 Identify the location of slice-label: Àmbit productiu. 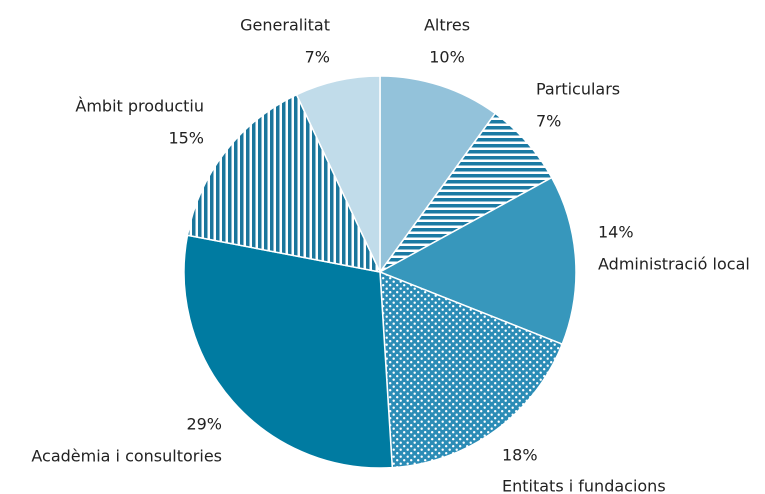
(139, 106).